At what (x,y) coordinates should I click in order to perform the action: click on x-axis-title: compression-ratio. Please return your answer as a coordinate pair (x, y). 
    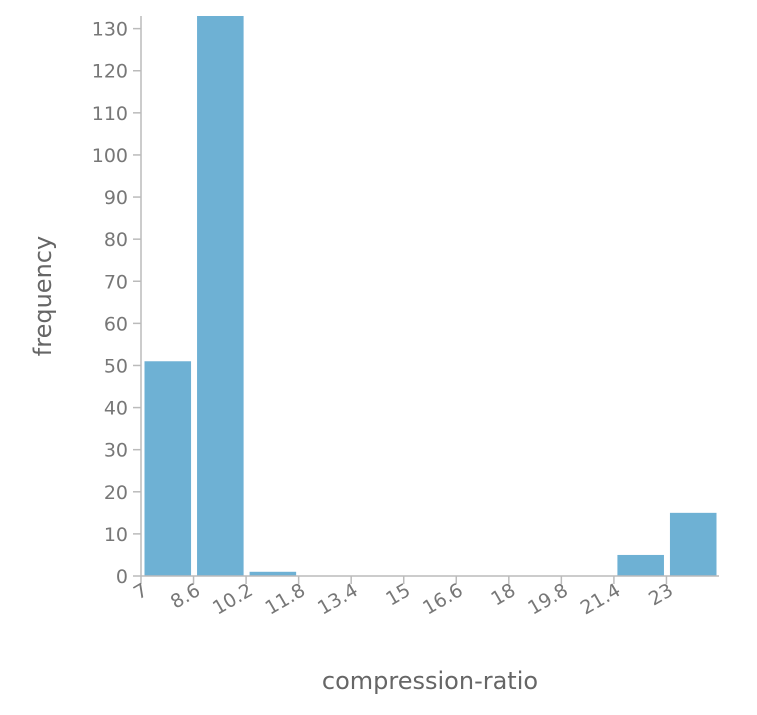
    Looking at the image, I should click on (430, 681).